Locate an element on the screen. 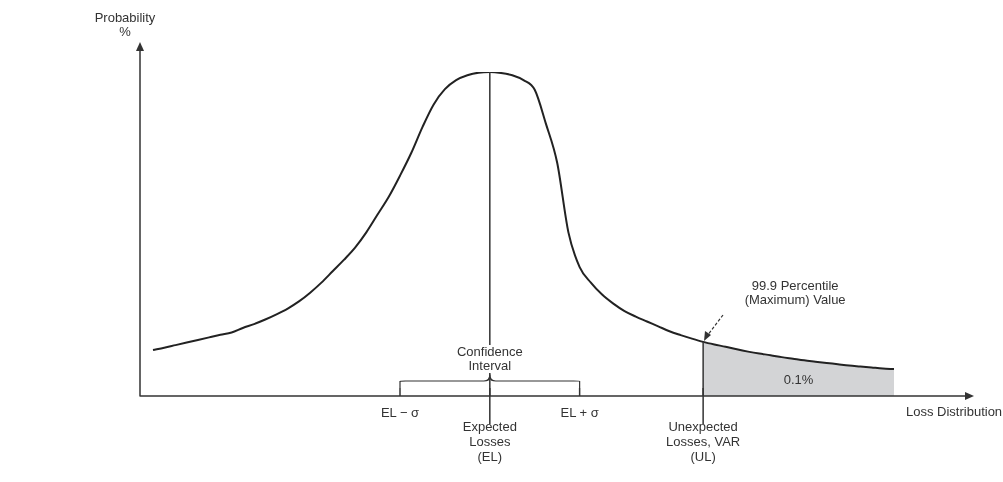  x-tick-label: EL − σ is located at coordinates (400, 412).